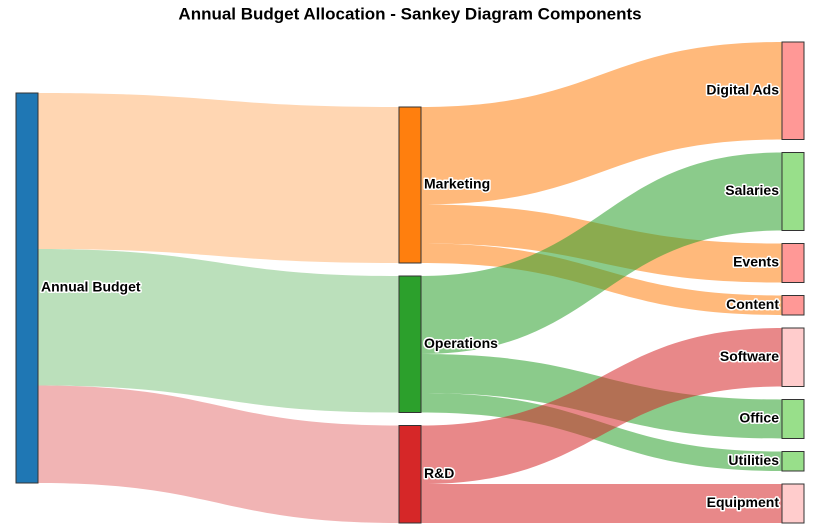 This screenshot has height=530, width=818. What do you see at coordinates (742, 89) in the screenshot?
I see `node-label: Digital Ads` at bounding box center [742, 89].